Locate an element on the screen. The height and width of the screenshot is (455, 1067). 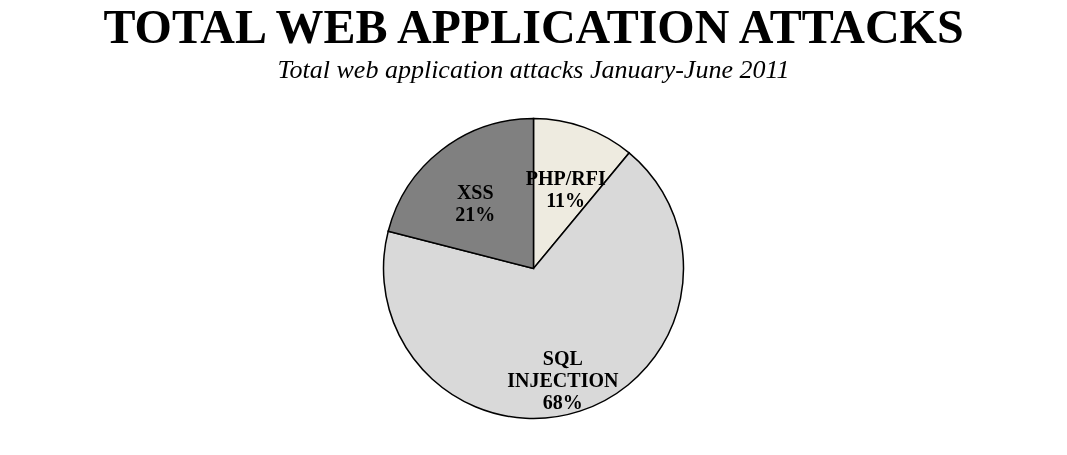
data-label: 21% is located at coordinates (475, 214).